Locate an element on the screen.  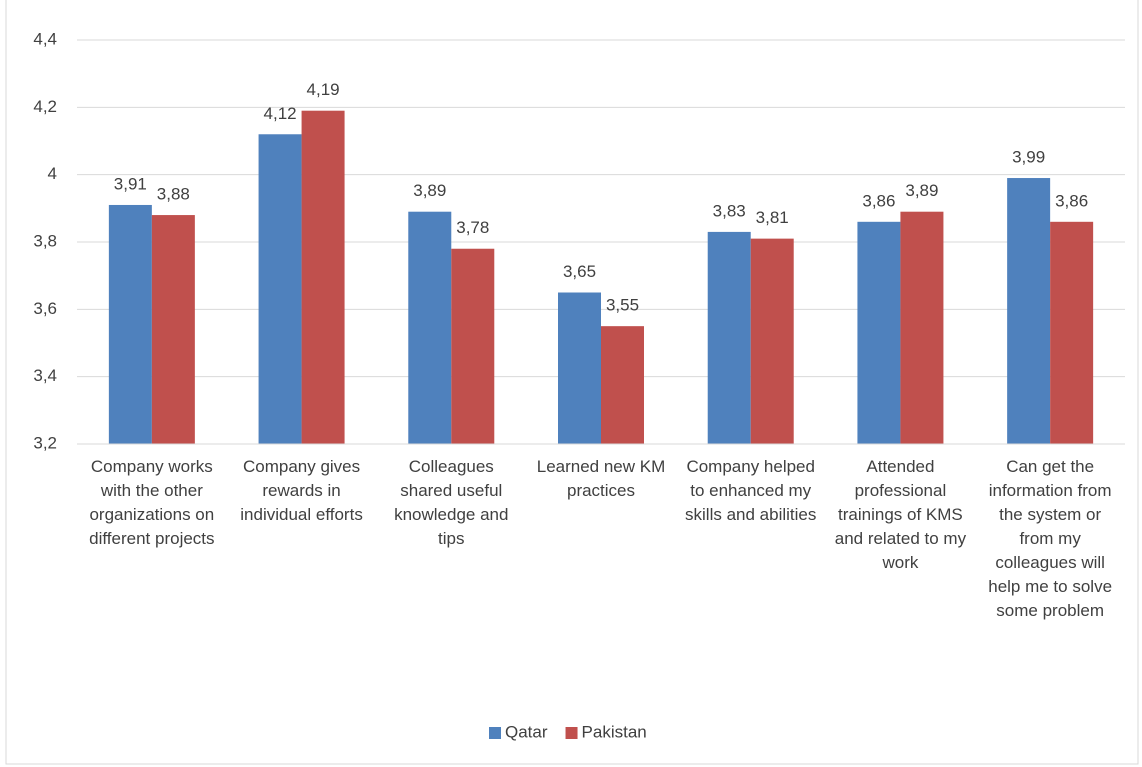
data-label: 3,83 is located at coordinates (729, 210).